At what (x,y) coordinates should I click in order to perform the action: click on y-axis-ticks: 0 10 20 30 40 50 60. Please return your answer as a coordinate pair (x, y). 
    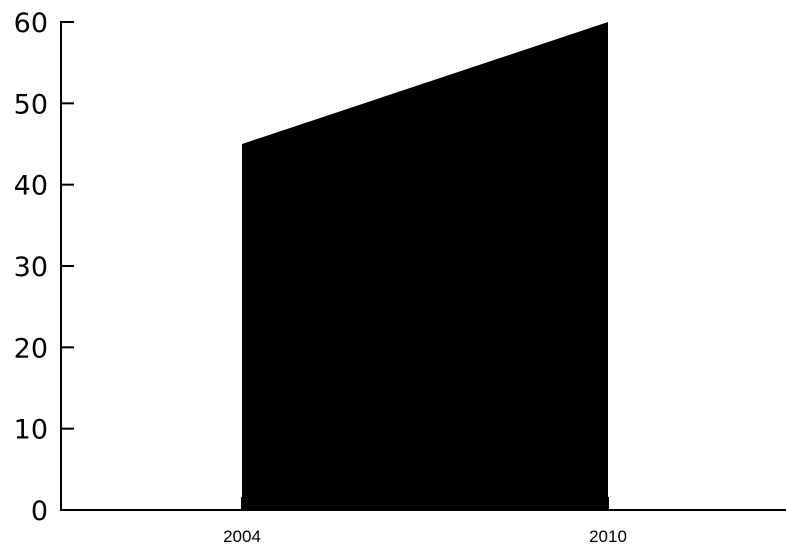
    Looking at the image, I should click on (44, 267).